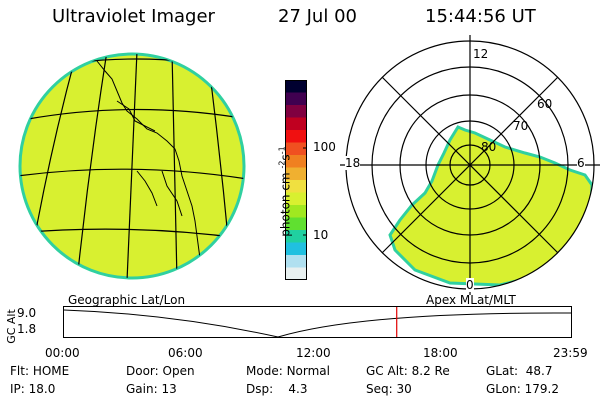  What do you see at coordinates (277, 389) in the screenshot?
I see `info-dsp: Dsp: 4.3` at bounding box center [277, 389].